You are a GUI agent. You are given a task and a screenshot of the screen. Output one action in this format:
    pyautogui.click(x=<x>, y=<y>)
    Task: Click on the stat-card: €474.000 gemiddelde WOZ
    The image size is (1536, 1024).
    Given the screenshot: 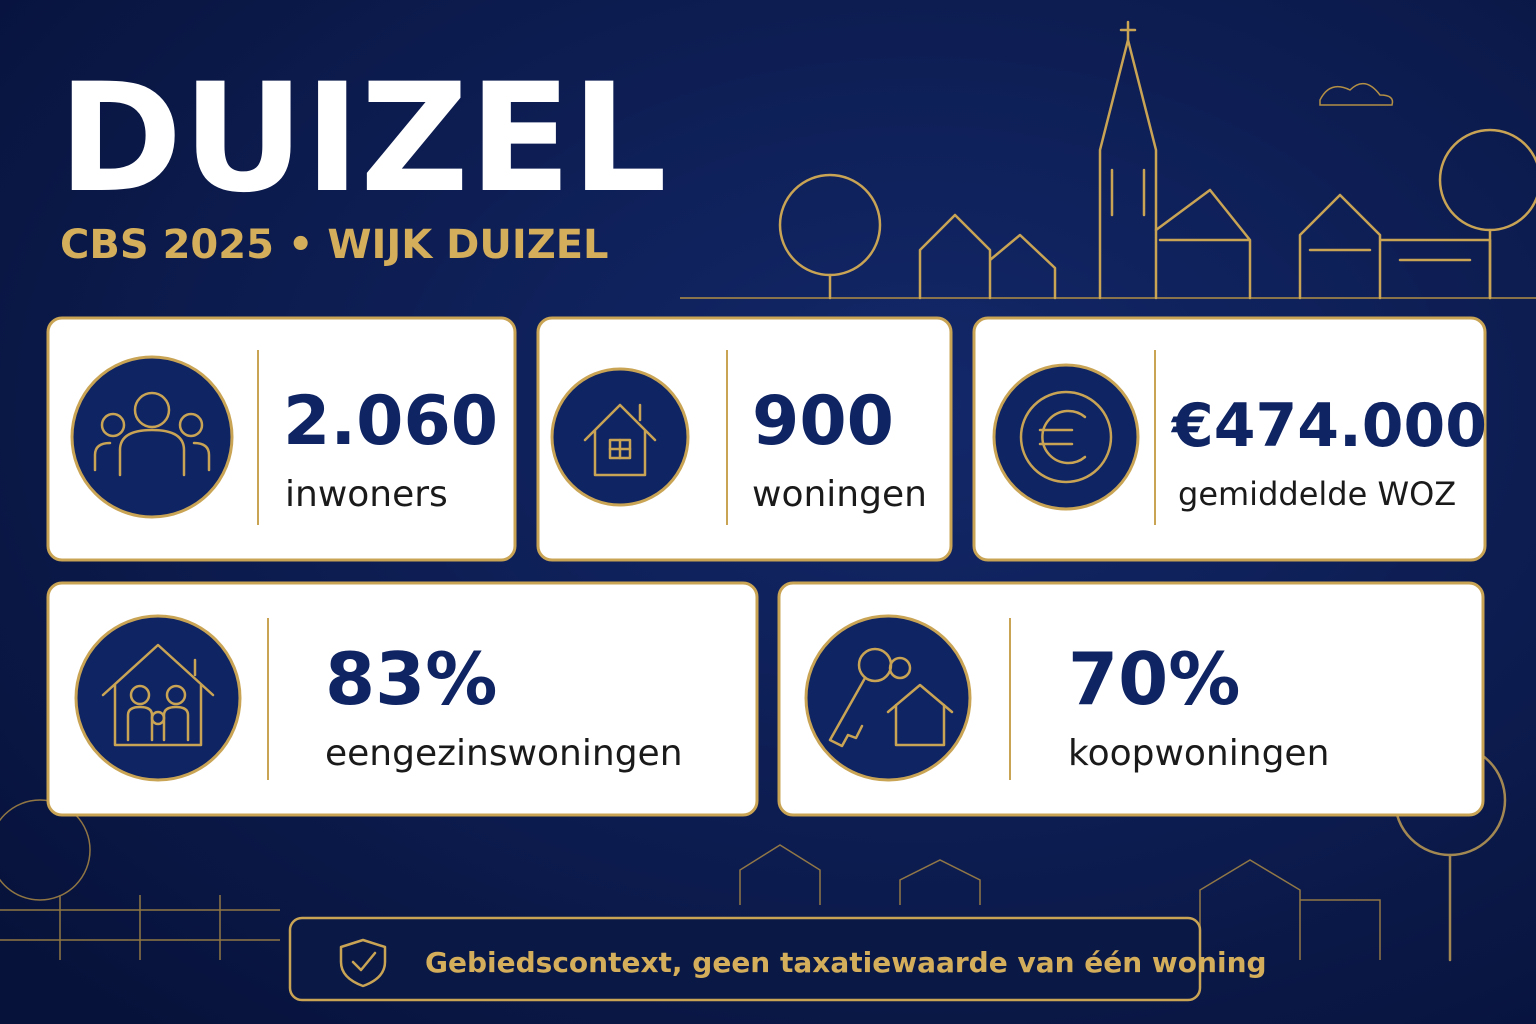 What is the action you would take?
    pyautogui.click(x=1229, y=439)
    